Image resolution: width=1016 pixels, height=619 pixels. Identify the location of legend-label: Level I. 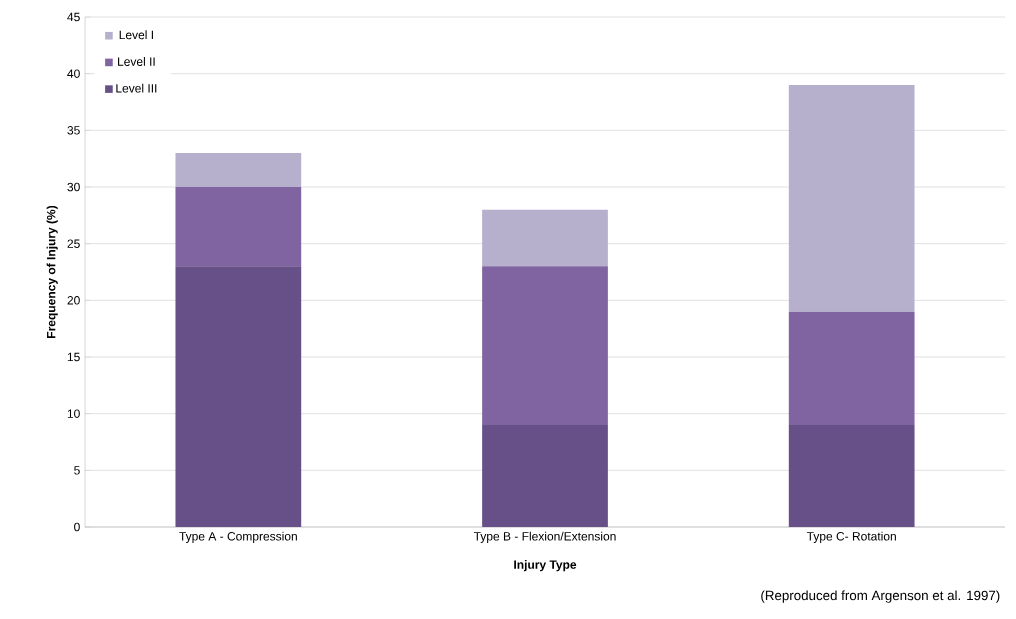
(136, 35).